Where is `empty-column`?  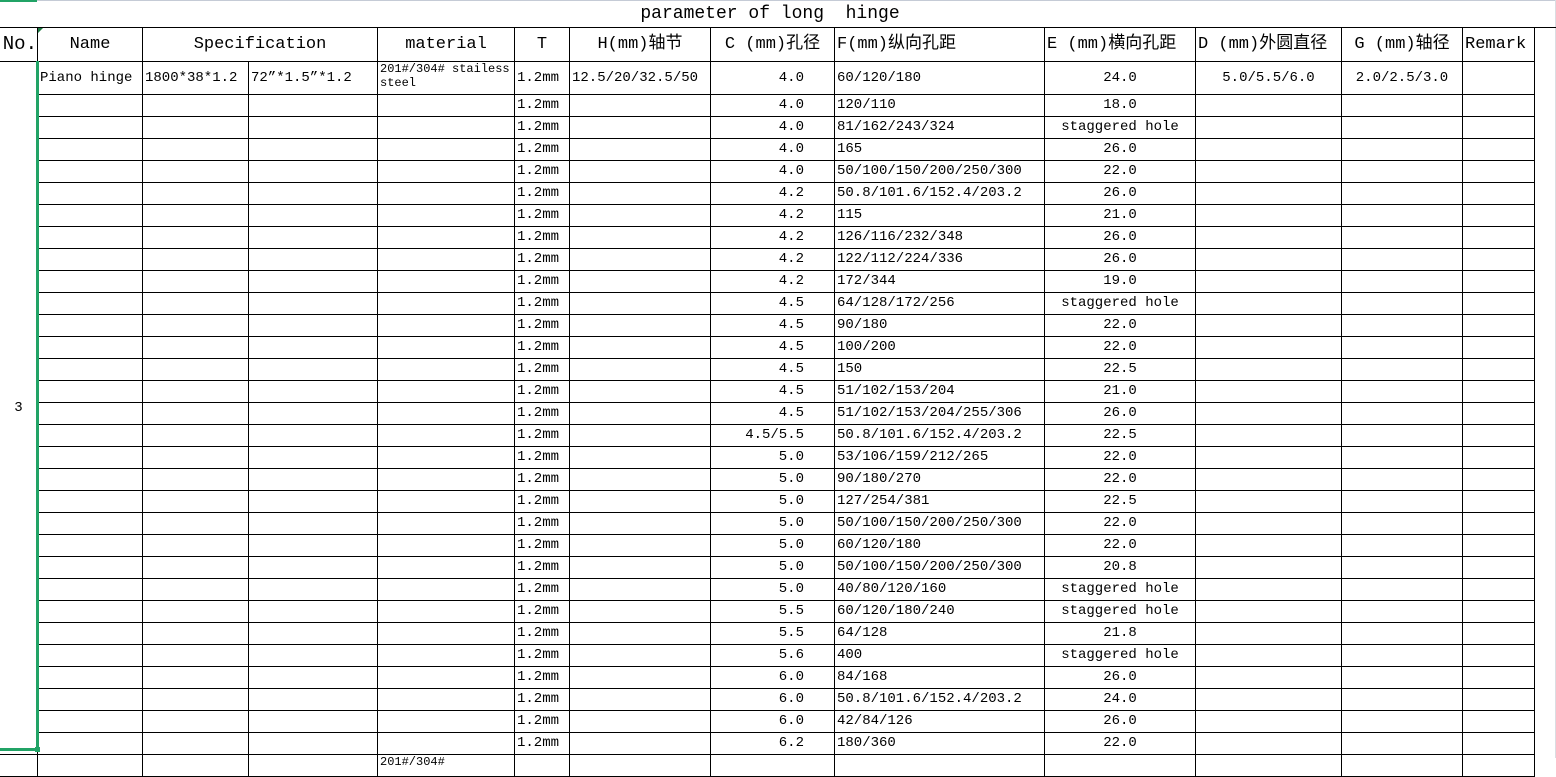 empty-column is located at coordinates (1545, 393).